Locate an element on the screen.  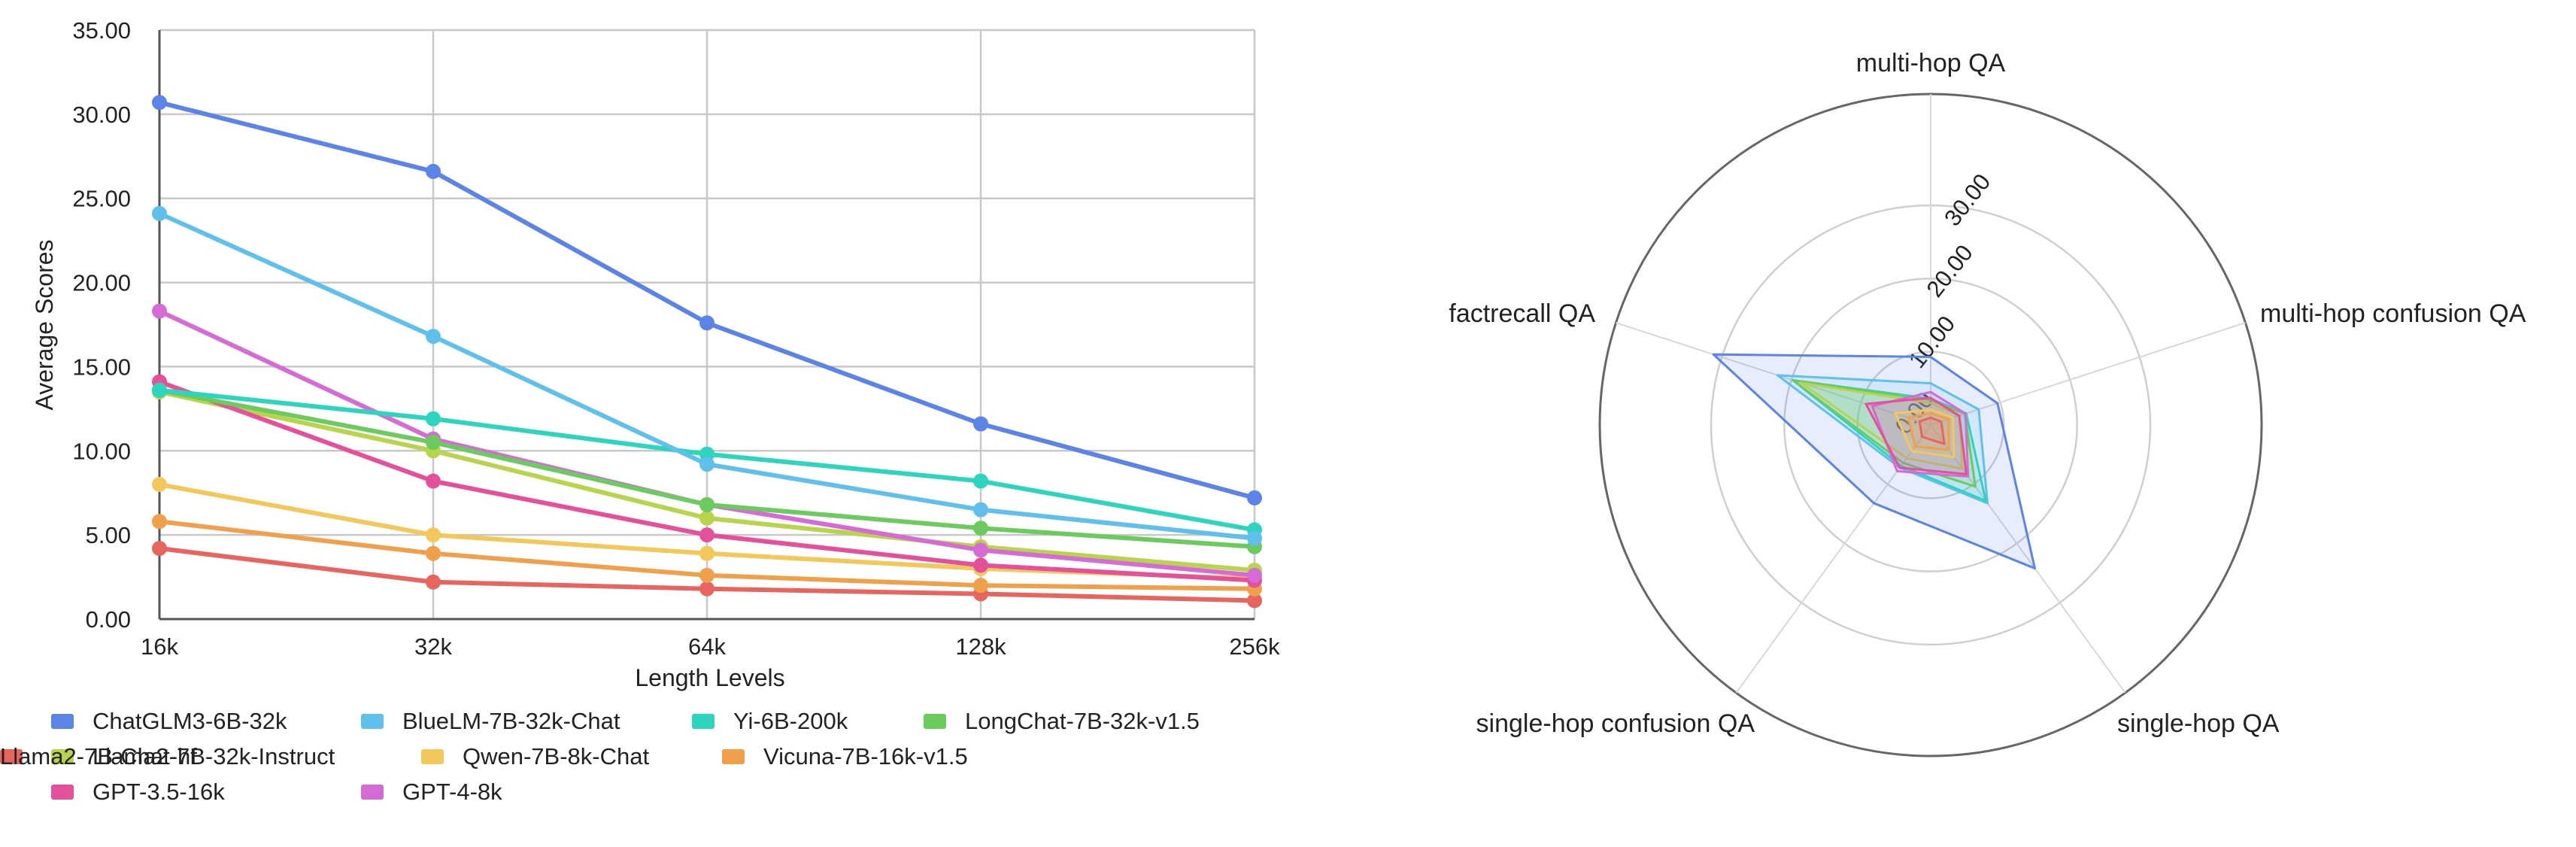
legend-item-vicuna-7b-16k-v1-5: Vicuna-7B-16k-v1.5 is located at coordinates (845, 756).